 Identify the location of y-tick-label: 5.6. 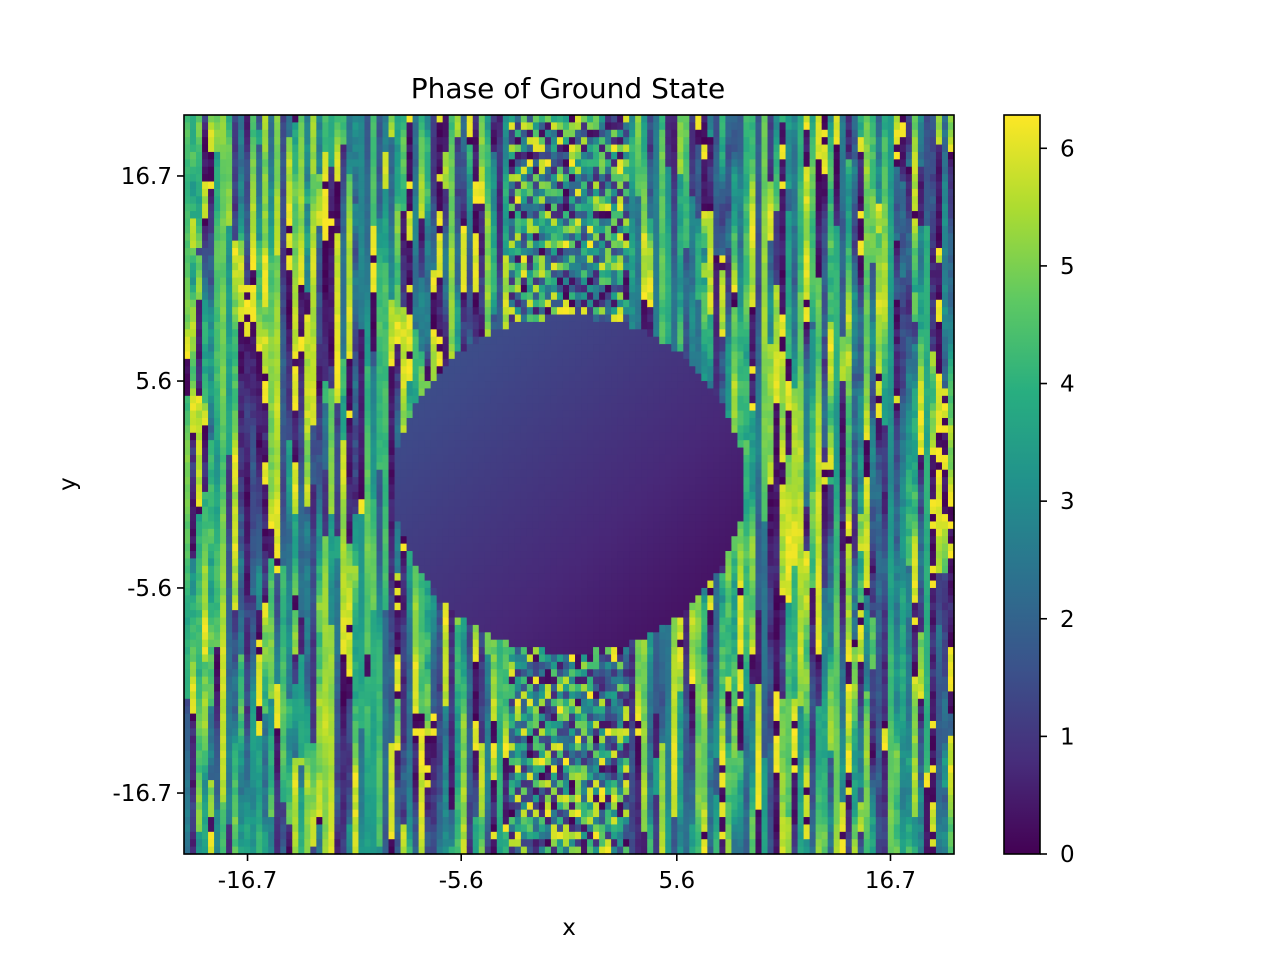
(153, 382).